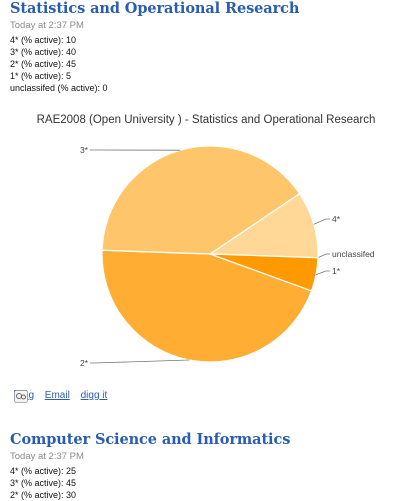 This screenshot has width=420, height=501. I want to click on post-title-link: Statistics and Operational Research, so click(210, 9).